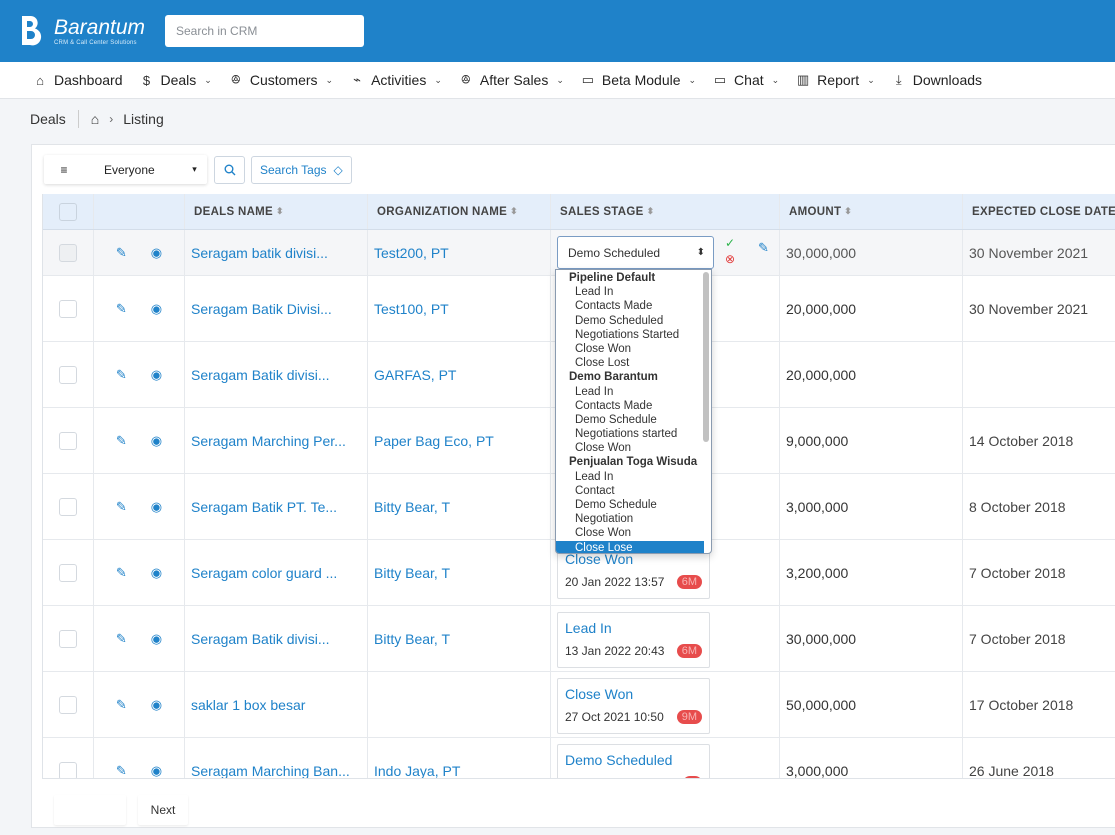  Describe the element at coordinates (77, 80) in the screenshot. I see `nav-dashboard: ⌂ Dashboard` at that location.